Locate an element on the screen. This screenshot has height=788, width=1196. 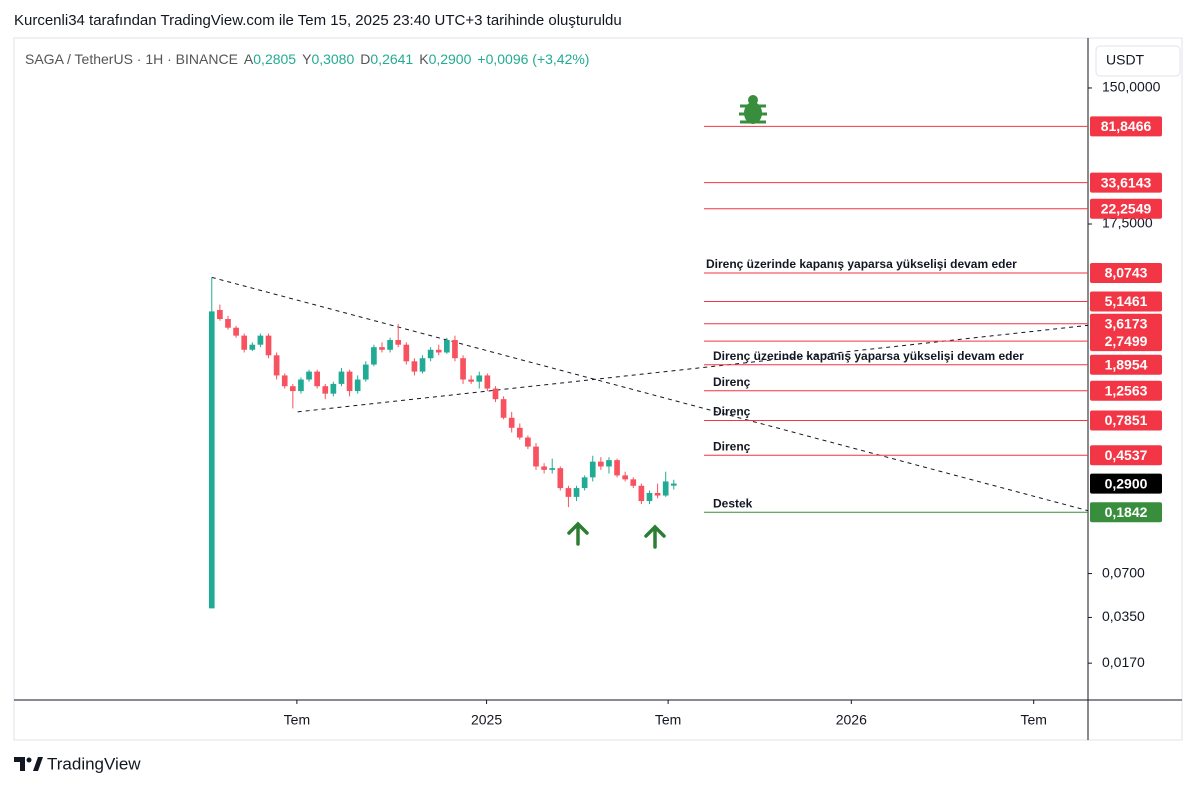
brand: TradingView is located at coordinates (94, 763).